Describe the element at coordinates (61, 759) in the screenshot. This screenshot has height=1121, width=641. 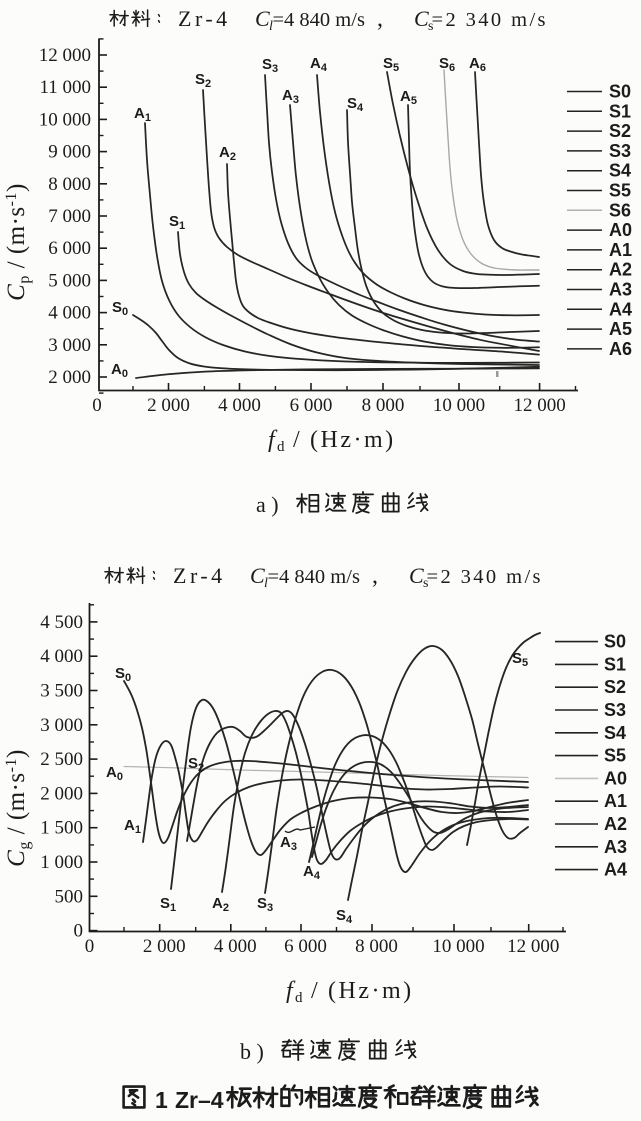
I see `svg-text: 2 500` at that location.